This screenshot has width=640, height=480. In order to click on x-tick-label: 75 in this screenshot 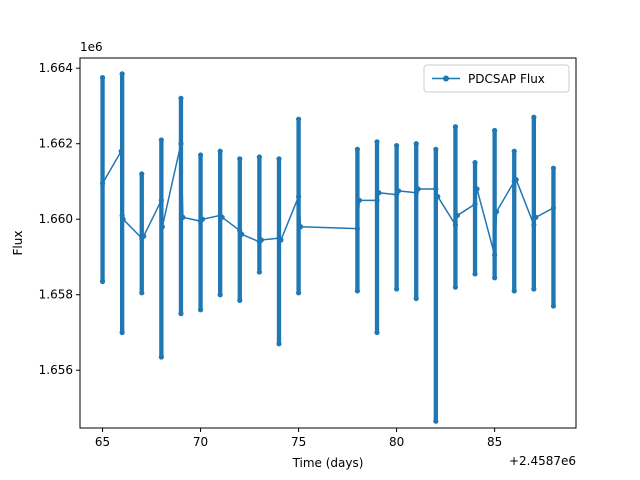, I will do `click(298, 442)`.